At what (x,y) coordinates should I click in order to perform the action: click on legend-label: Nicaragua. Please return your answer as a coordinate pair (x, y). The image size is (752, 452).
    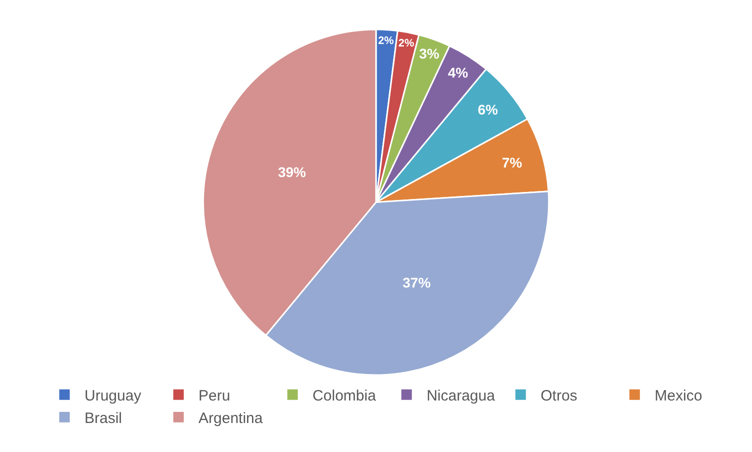
    Looking at the image, I should click on (461, 395).